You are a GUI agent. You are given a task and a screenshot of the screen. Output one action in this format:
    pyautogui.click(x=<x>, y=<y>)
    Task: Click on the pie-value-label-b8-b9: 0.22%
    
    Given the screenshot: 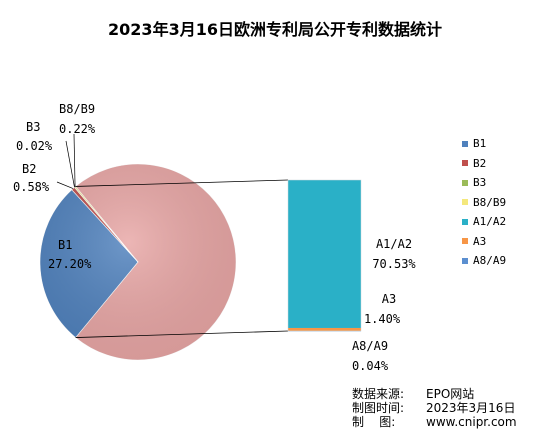 What is the action you would take?
    pyautogui.click(x=77, y=129)
    